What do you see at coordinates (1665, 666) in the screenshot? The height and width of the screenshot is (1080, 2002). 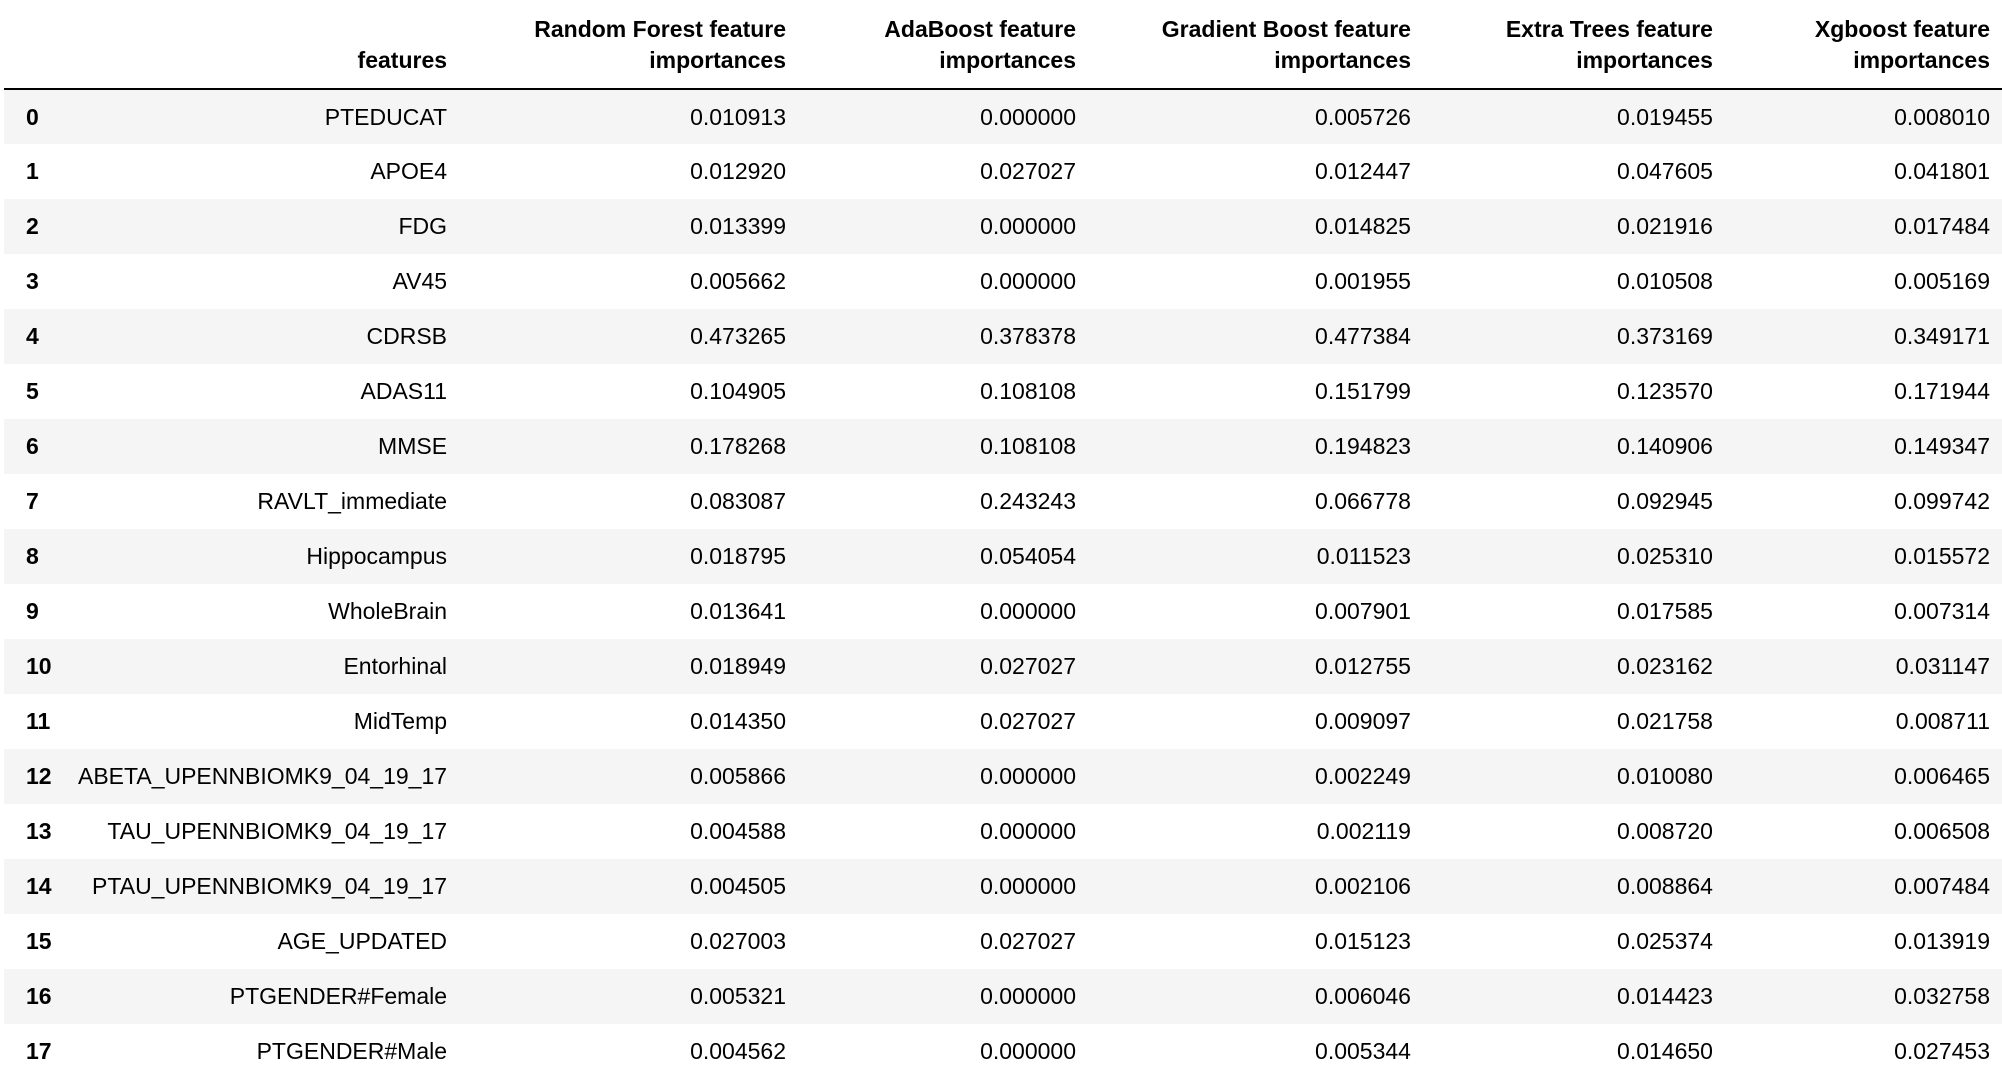 I see `extra-trees-cell: 0.023162` at bounding box center [1665, 666].